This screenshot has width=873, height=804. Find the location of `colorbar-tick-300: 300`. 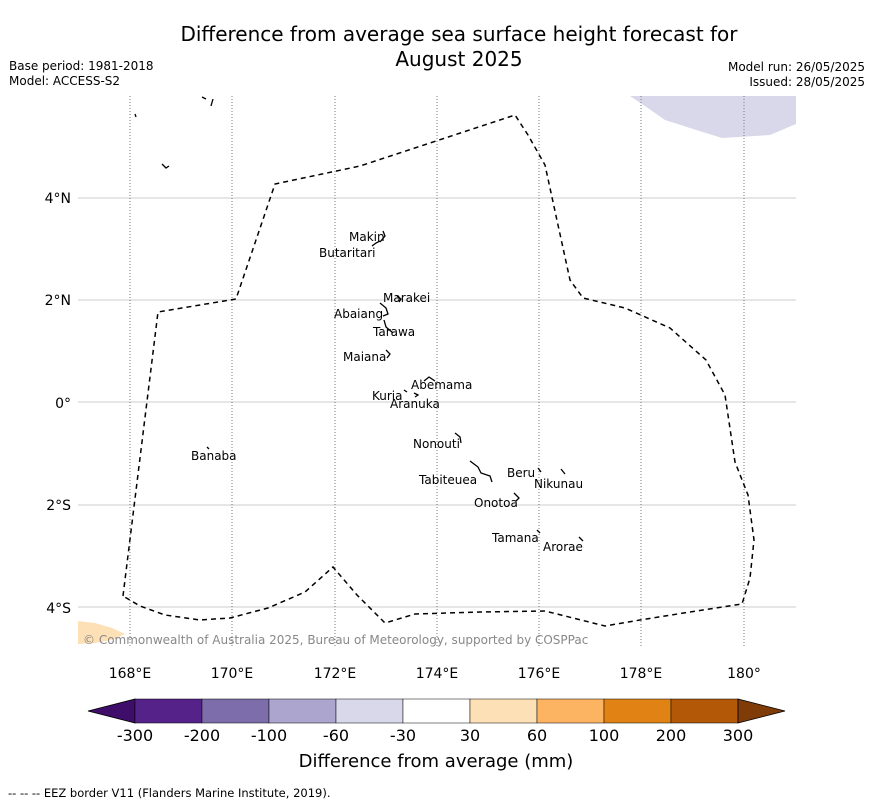

colorbar-tick-300: 300 is located at coordinates (738, 735).